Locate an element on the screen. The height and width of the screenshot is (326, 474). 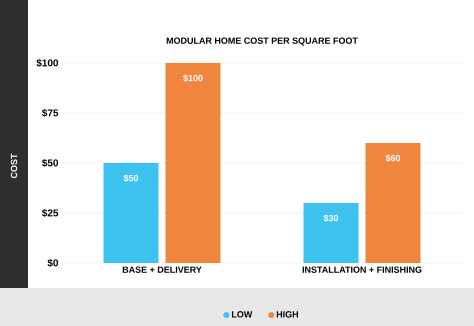
legend-label: HIGH is located at coordinates (287, 314).